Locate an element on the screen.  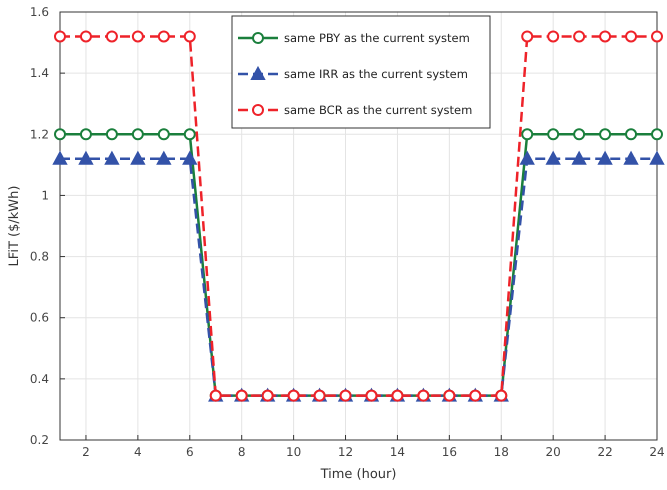
x-tick-label: 20 is located at coordinates (553, 452).